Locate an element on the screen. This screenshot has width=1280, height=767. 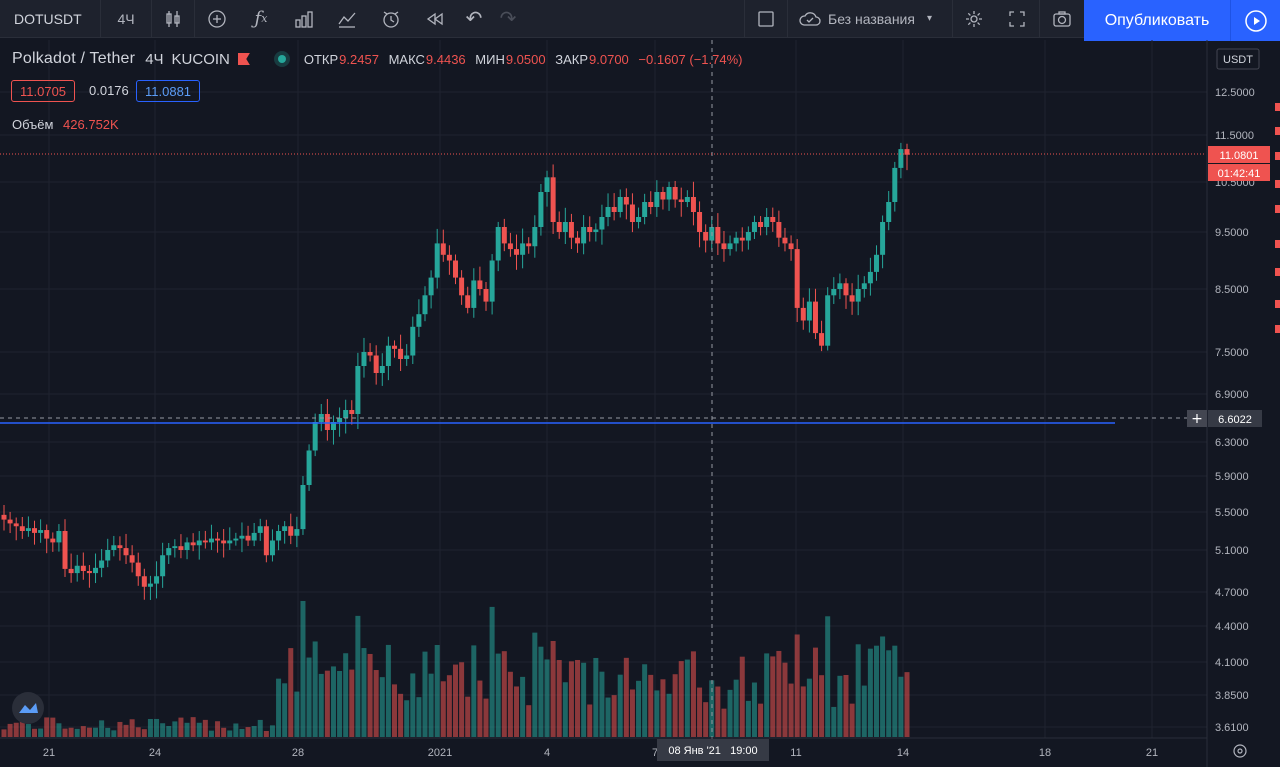
flag-icon is located at coordinates (243, 59).